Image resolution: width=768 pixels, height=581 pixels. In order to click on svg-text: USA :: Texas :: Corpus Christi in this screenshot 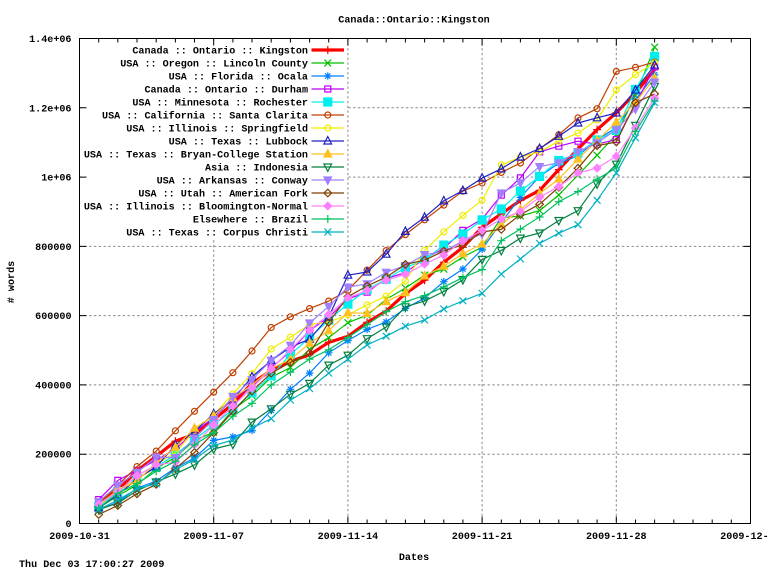, I will do `click(217, 234)`.